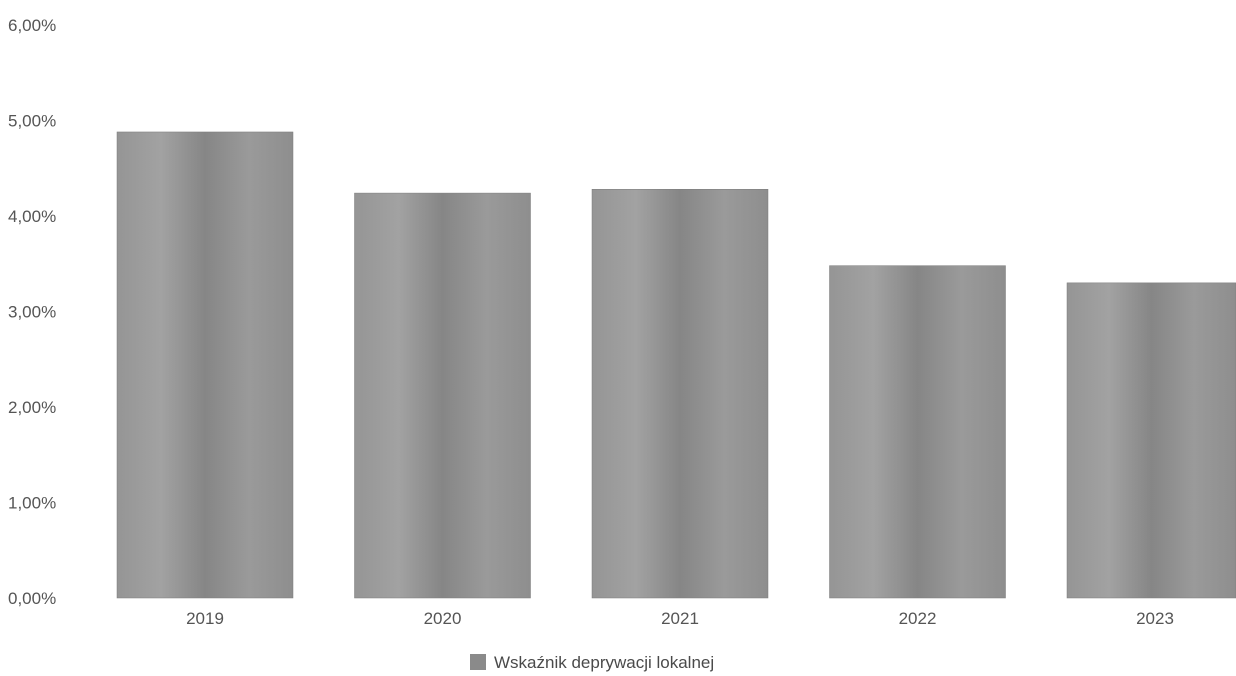  What do you see at coordinates (32, 407) in the screenshot?
I see `y-tick-label: 2,00%` at bounding box center [32, 407].